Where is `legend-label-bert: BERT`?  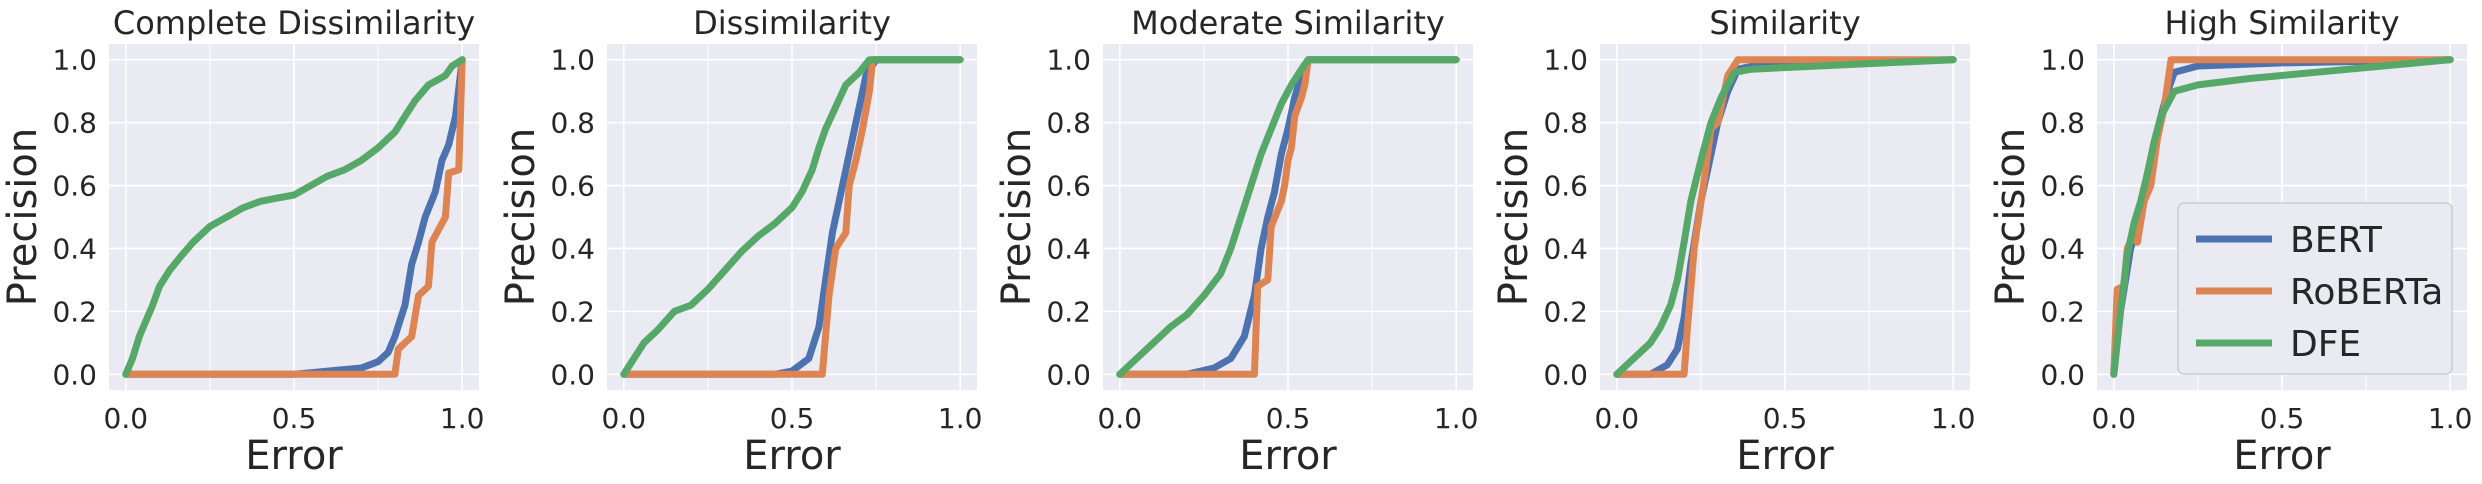 legend-label-bert: BERT is located at coordinates (2336, 240).